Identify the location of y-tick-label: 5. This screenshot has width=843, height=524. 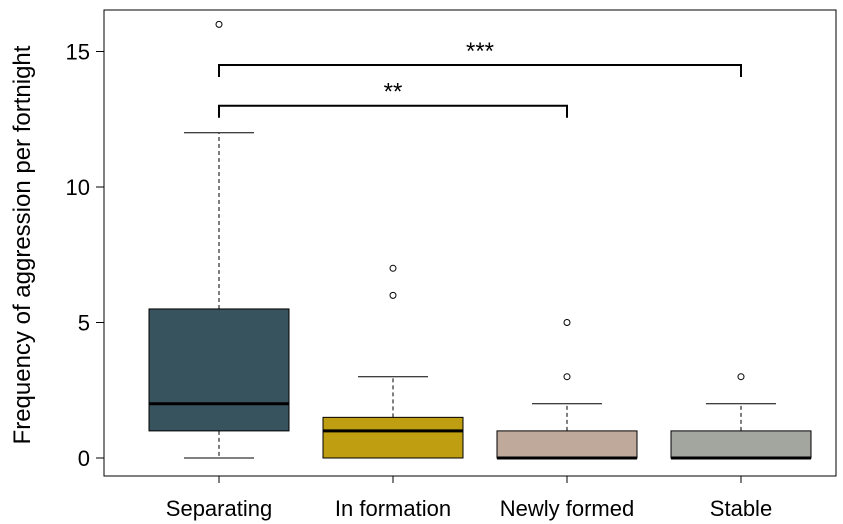
(84, 323).